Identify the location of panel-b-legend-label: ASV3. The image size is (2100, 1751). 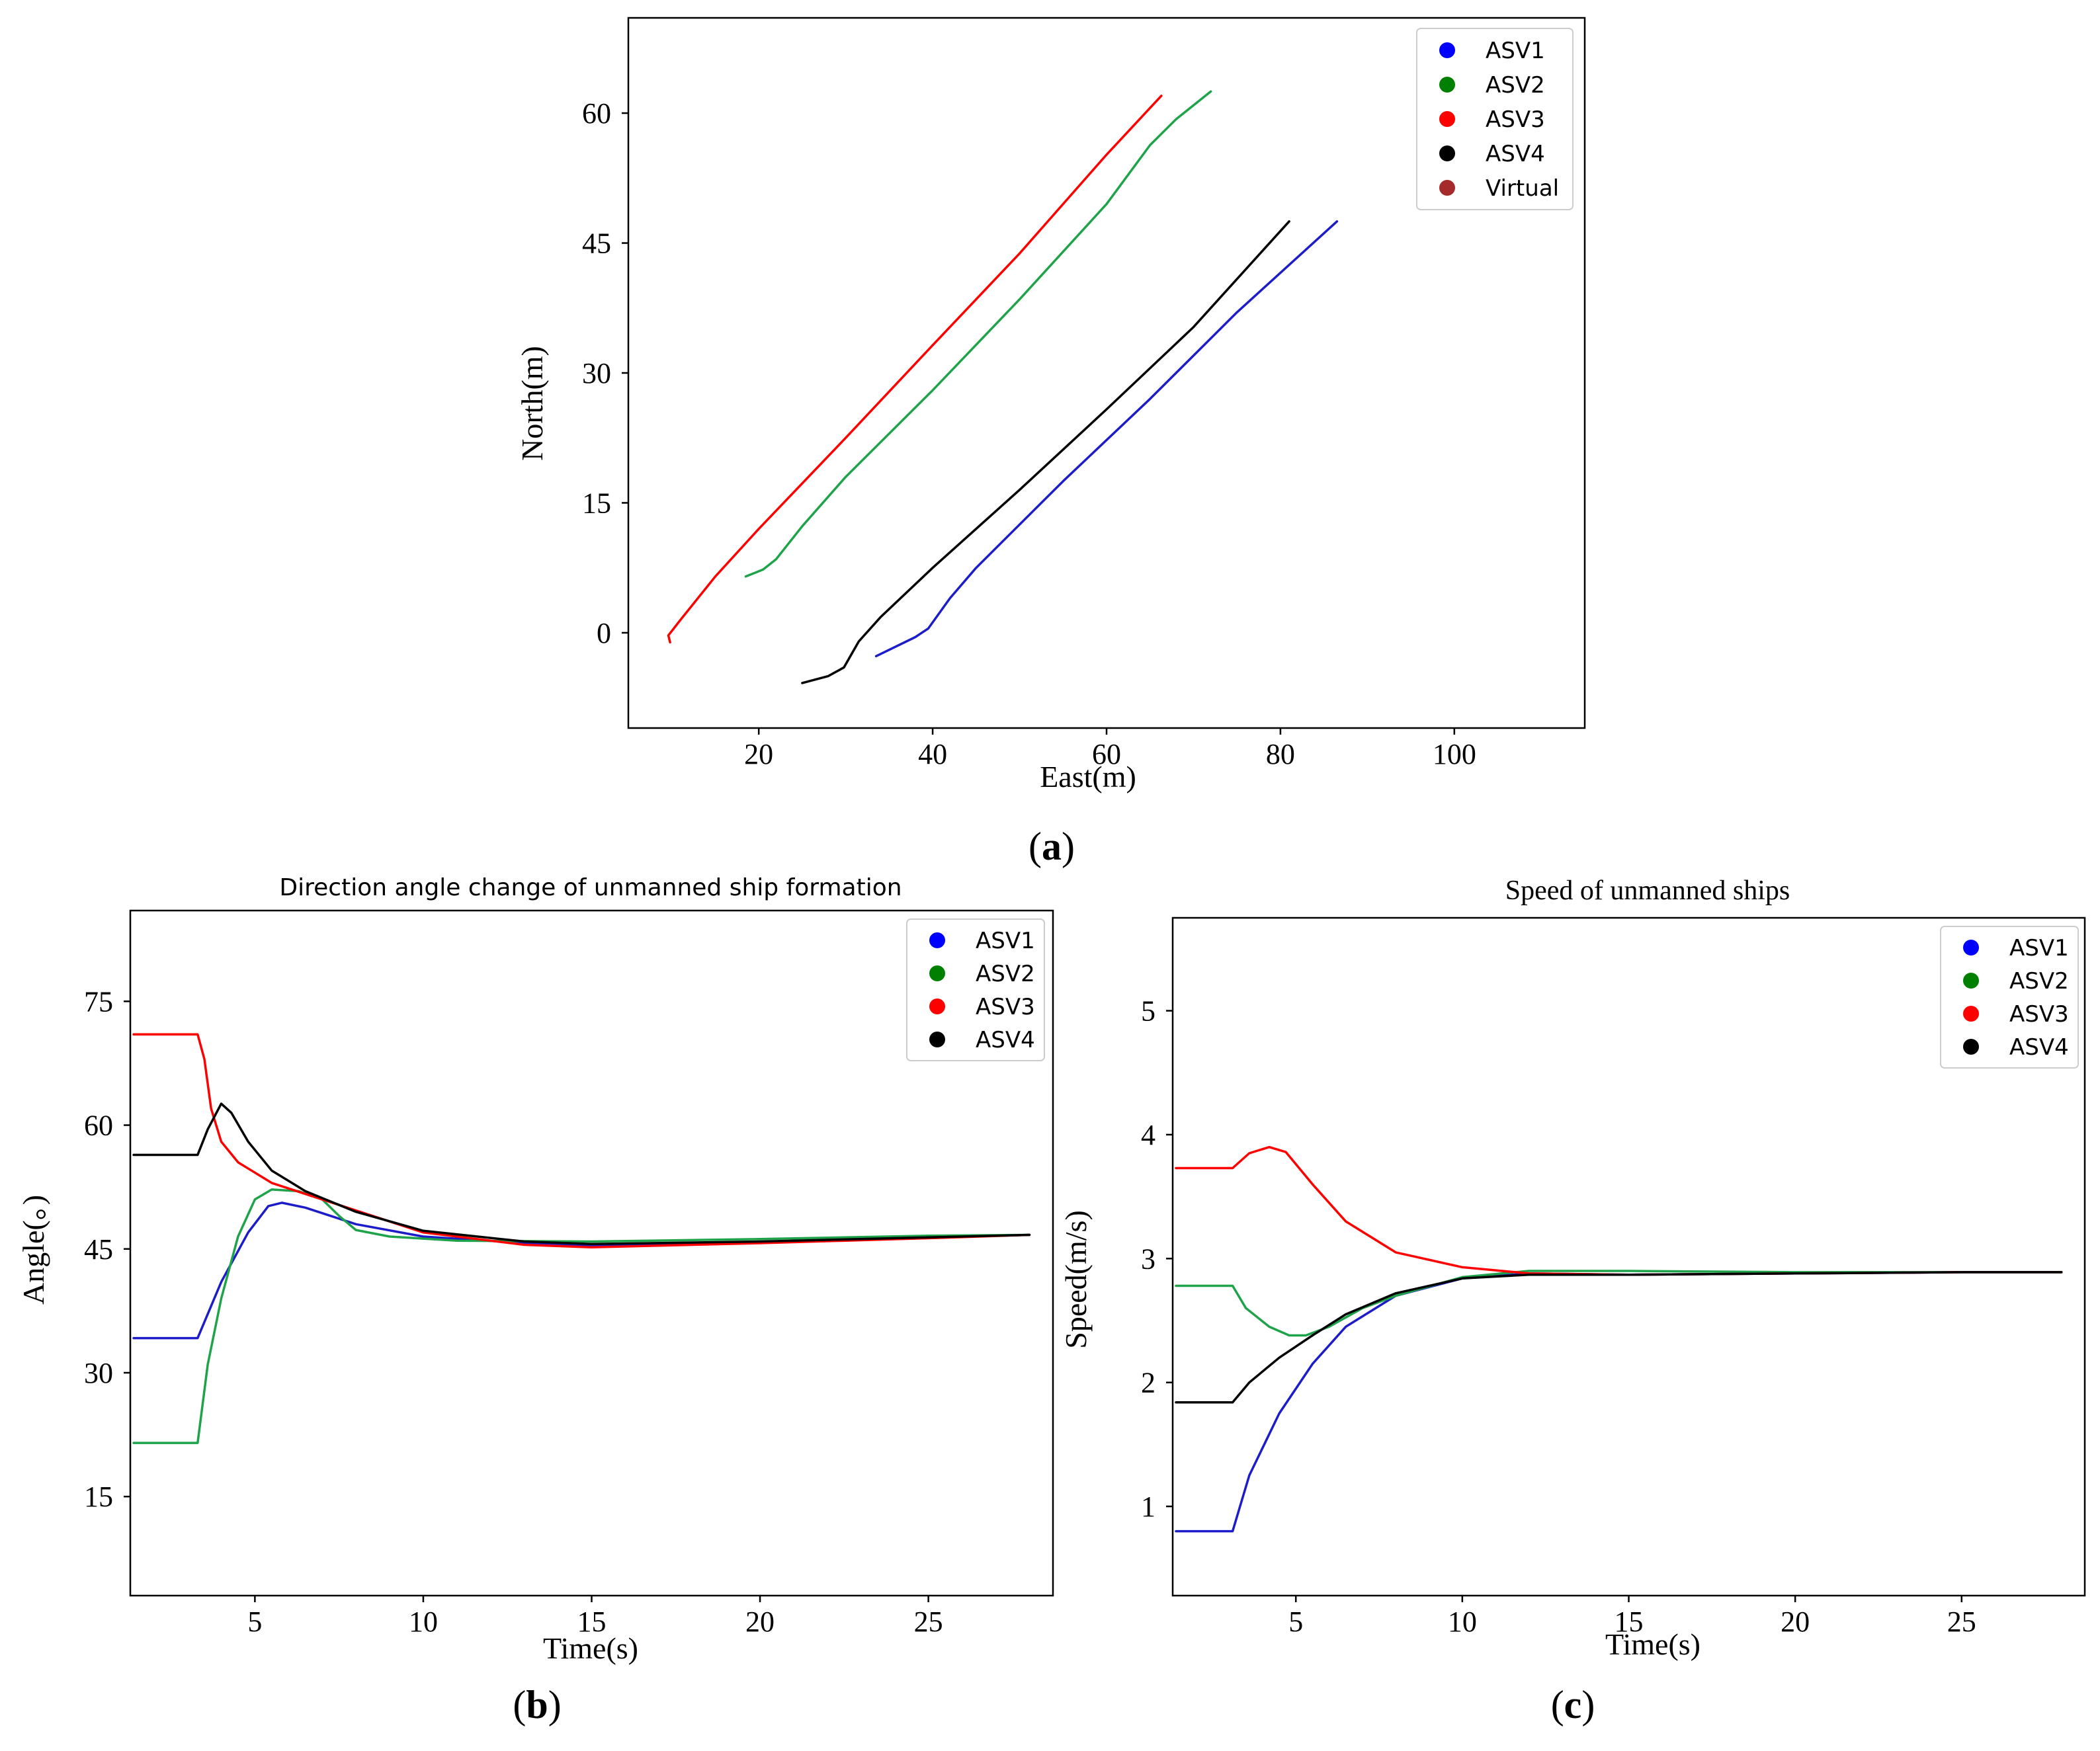
(1005, 1007).